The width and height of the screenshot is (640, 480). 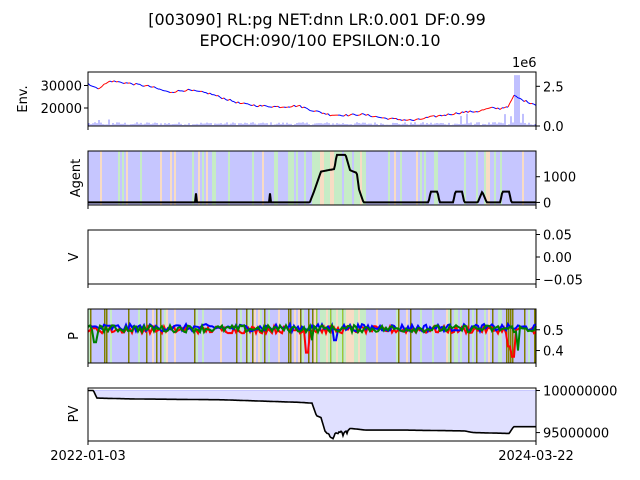 What do you see at coordinates (61, 87) in the screenshot?
I see `env-left-tick-label: 30000` at bounding box center [61, 87].